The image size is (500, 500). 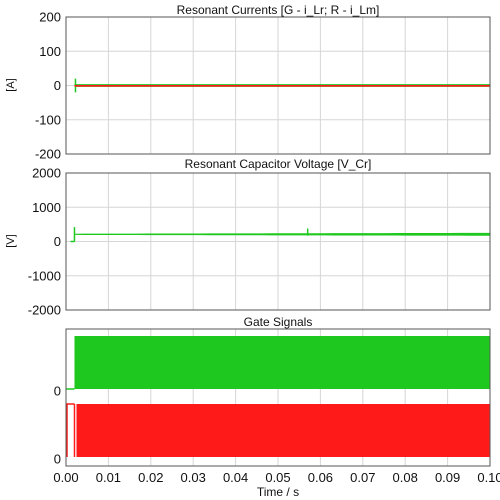 What do you see at coordinates (235, 477) in the screenshot?
I see `x-tick-label: 0.04` at bounding box center [235, 477].